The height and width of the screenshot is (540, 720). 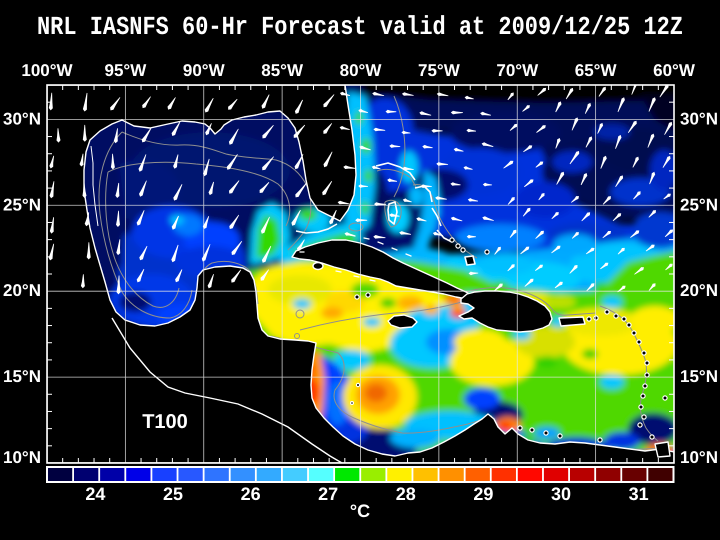 What do you see at coordinates (360, 511) in the screenshot?
I see `svg-text: °C` at bounding box center [360, 511].